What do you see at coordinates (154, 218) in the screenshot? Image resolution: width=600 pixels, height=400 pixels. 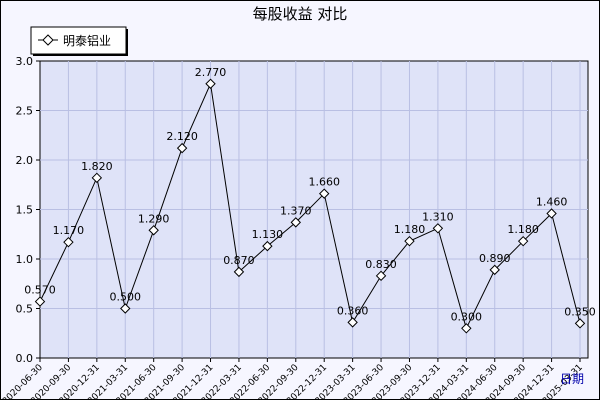 I see `data-label: 1.290` at bounding box center [154, 218].